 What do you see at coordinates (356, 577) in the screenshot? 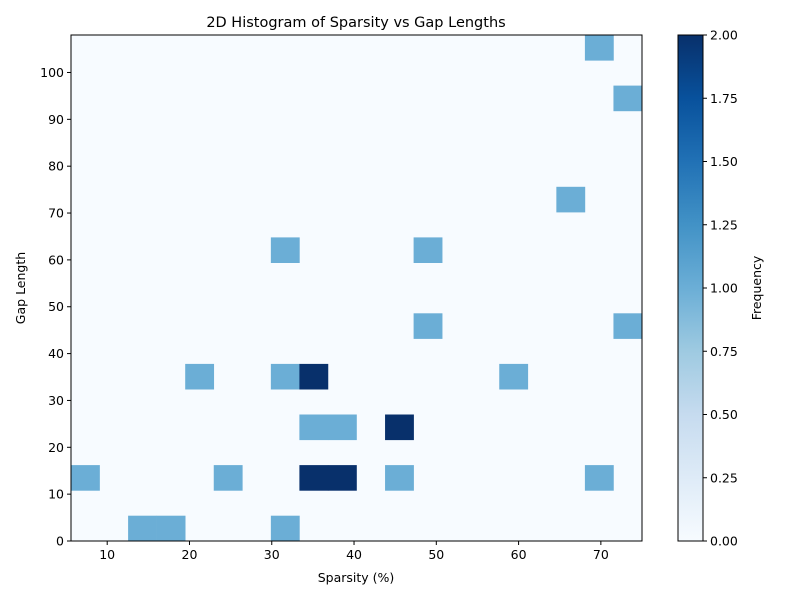
I see `x-axis-label: Sparsity (%)` at bounding box center [356, 577].